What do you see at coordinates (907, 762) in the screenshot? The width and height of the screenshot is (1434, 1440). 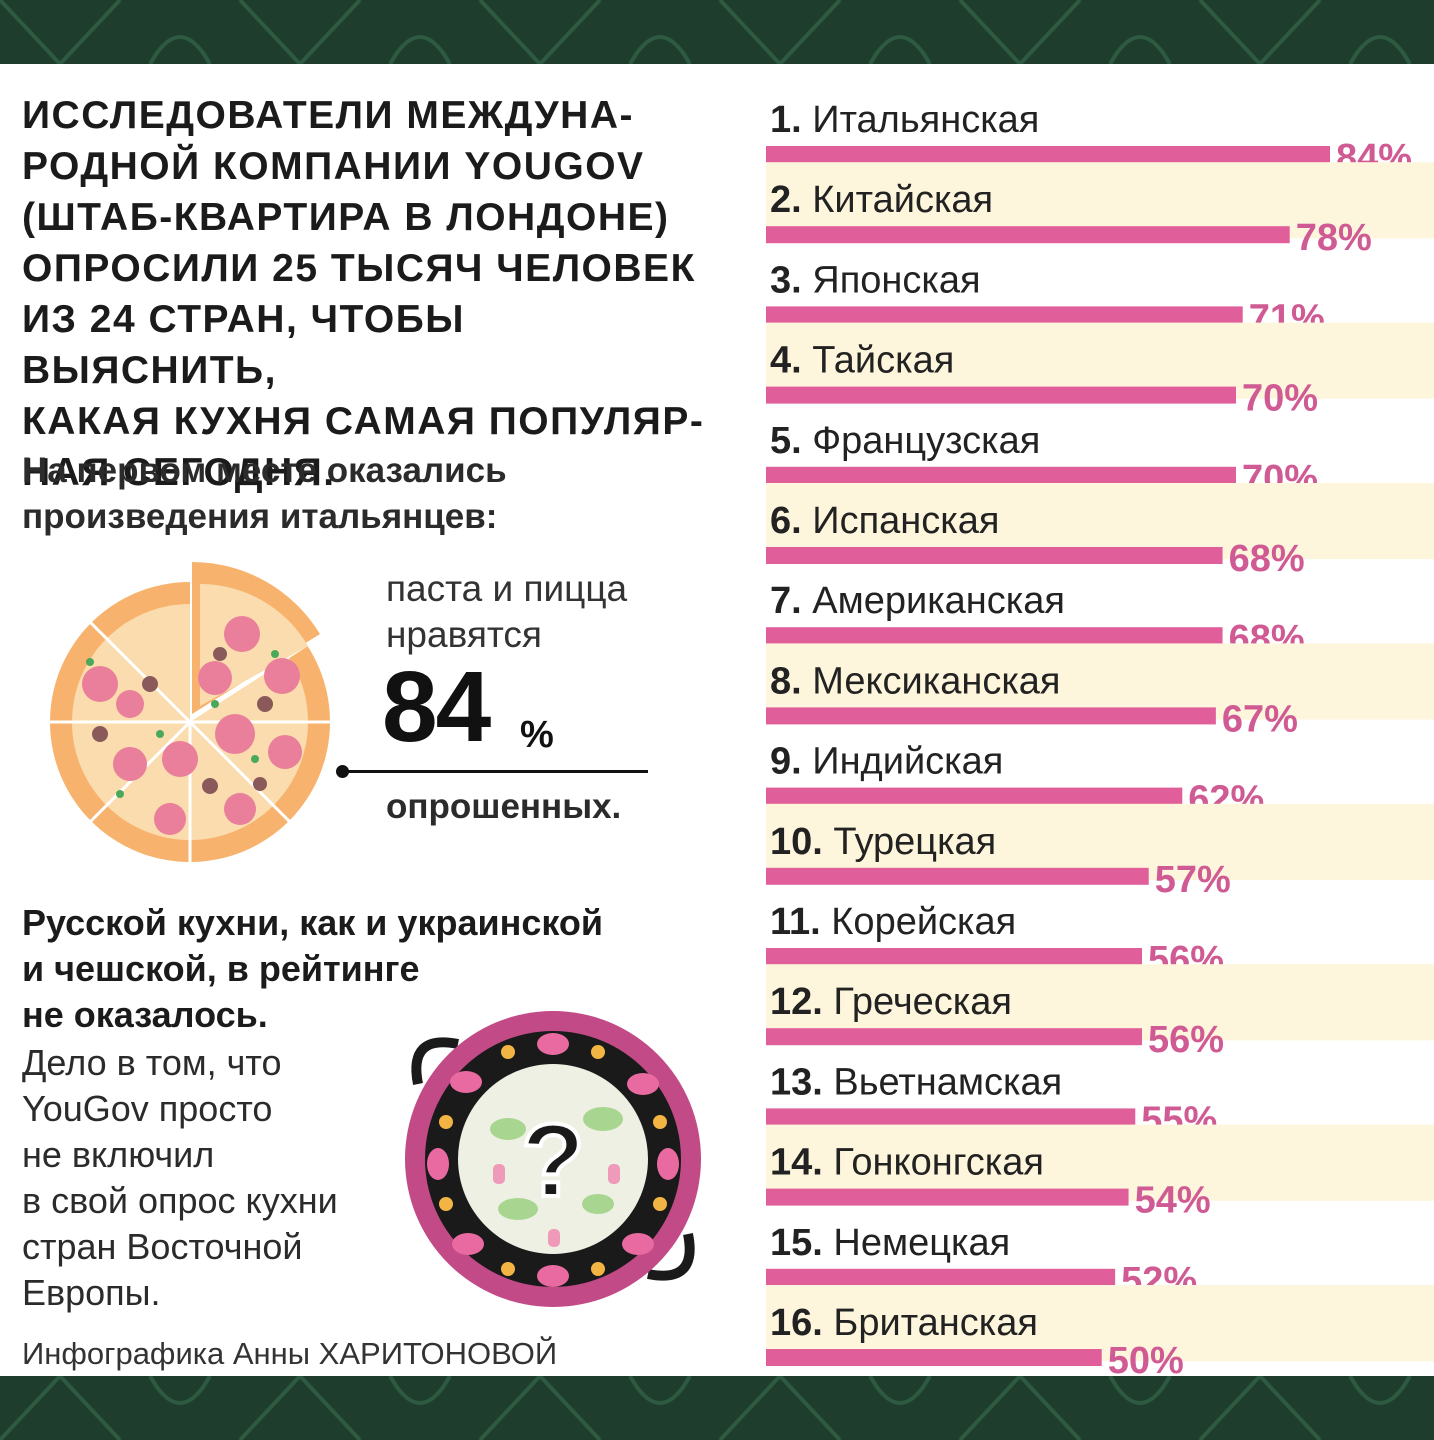 I see `cuisine-name: Индийская` at bounding box center [907, 762].